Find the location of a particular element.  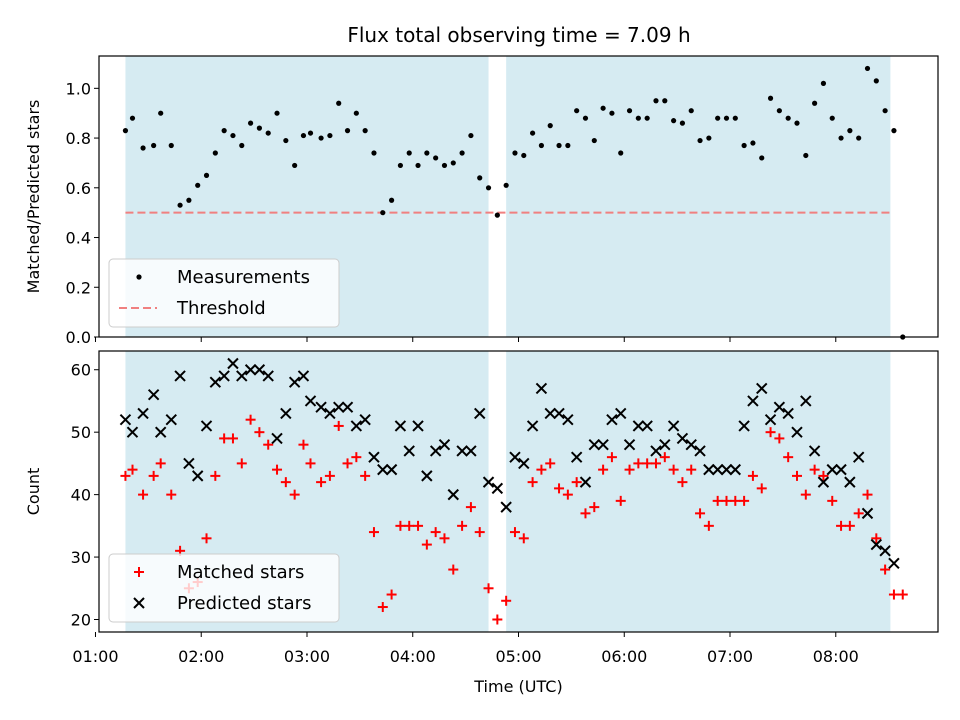

y-tick-label: 0.2 is located at coordinates (78, 287).